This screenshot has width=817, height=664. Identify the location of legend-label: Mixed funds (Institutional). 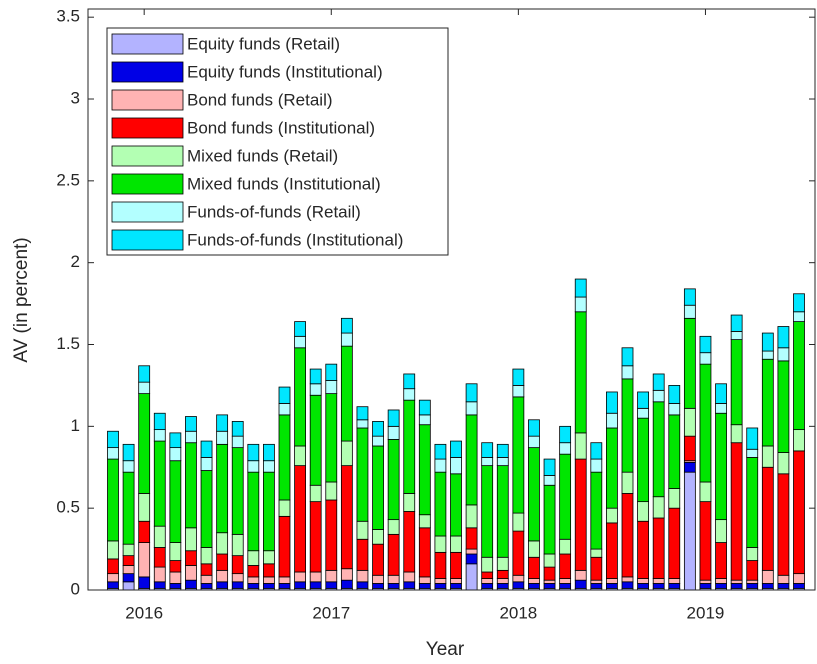
(284, 183).